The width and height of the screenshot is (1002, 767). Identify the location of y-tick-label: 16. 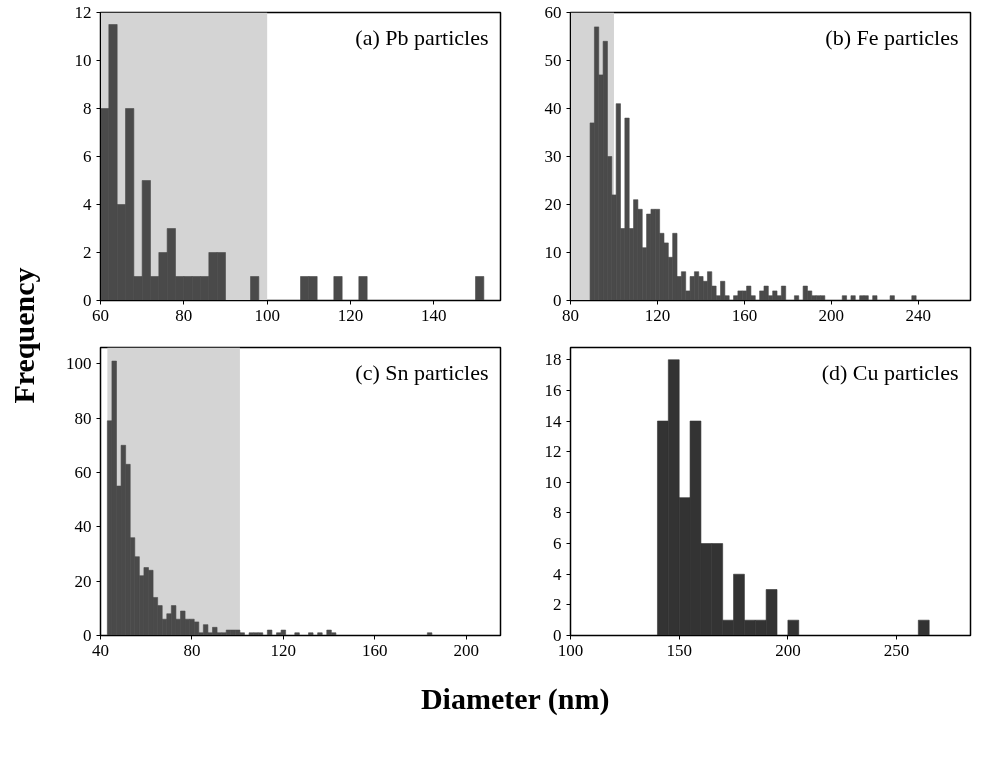
(553, 390).